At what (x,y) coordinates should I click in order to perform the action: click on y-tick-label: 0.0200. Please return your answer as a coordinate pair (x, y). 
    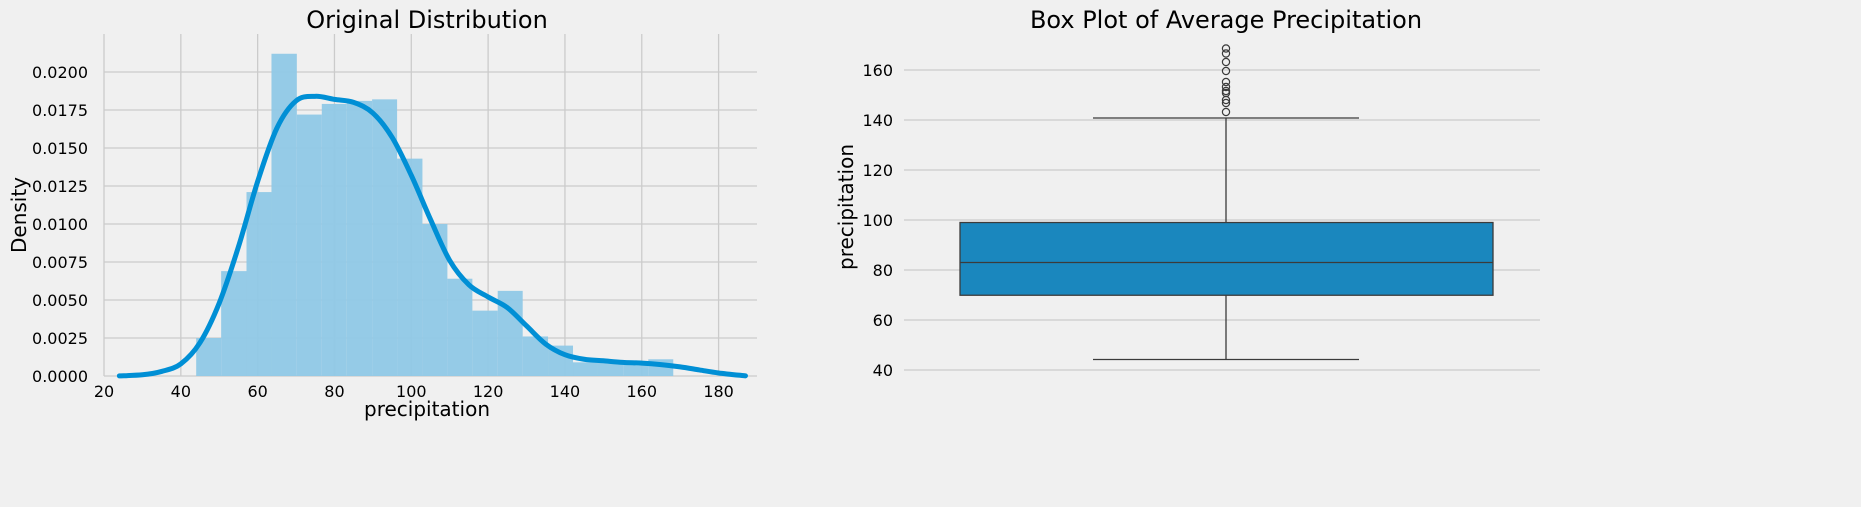
    Looking at the image, I should click on (60, 72).